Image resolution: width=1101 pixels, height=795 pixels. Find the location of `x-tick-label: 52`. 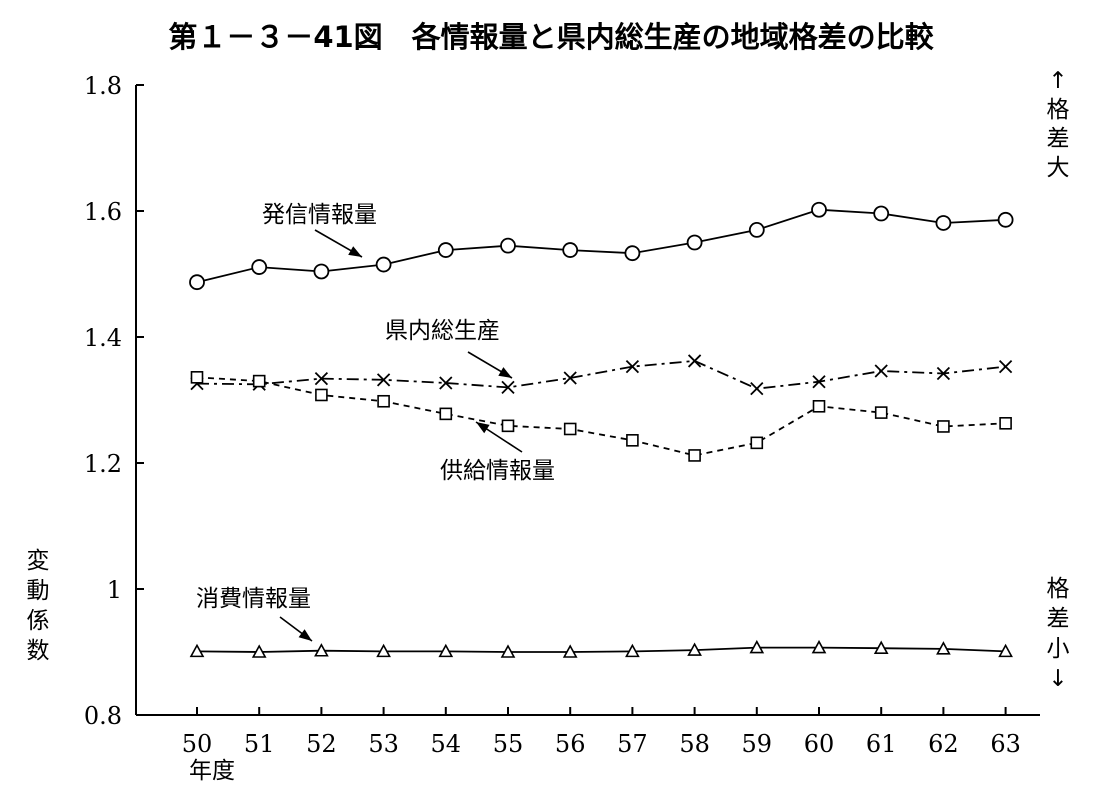

x-tick-label: 52 is located at coordinates (321, 744).